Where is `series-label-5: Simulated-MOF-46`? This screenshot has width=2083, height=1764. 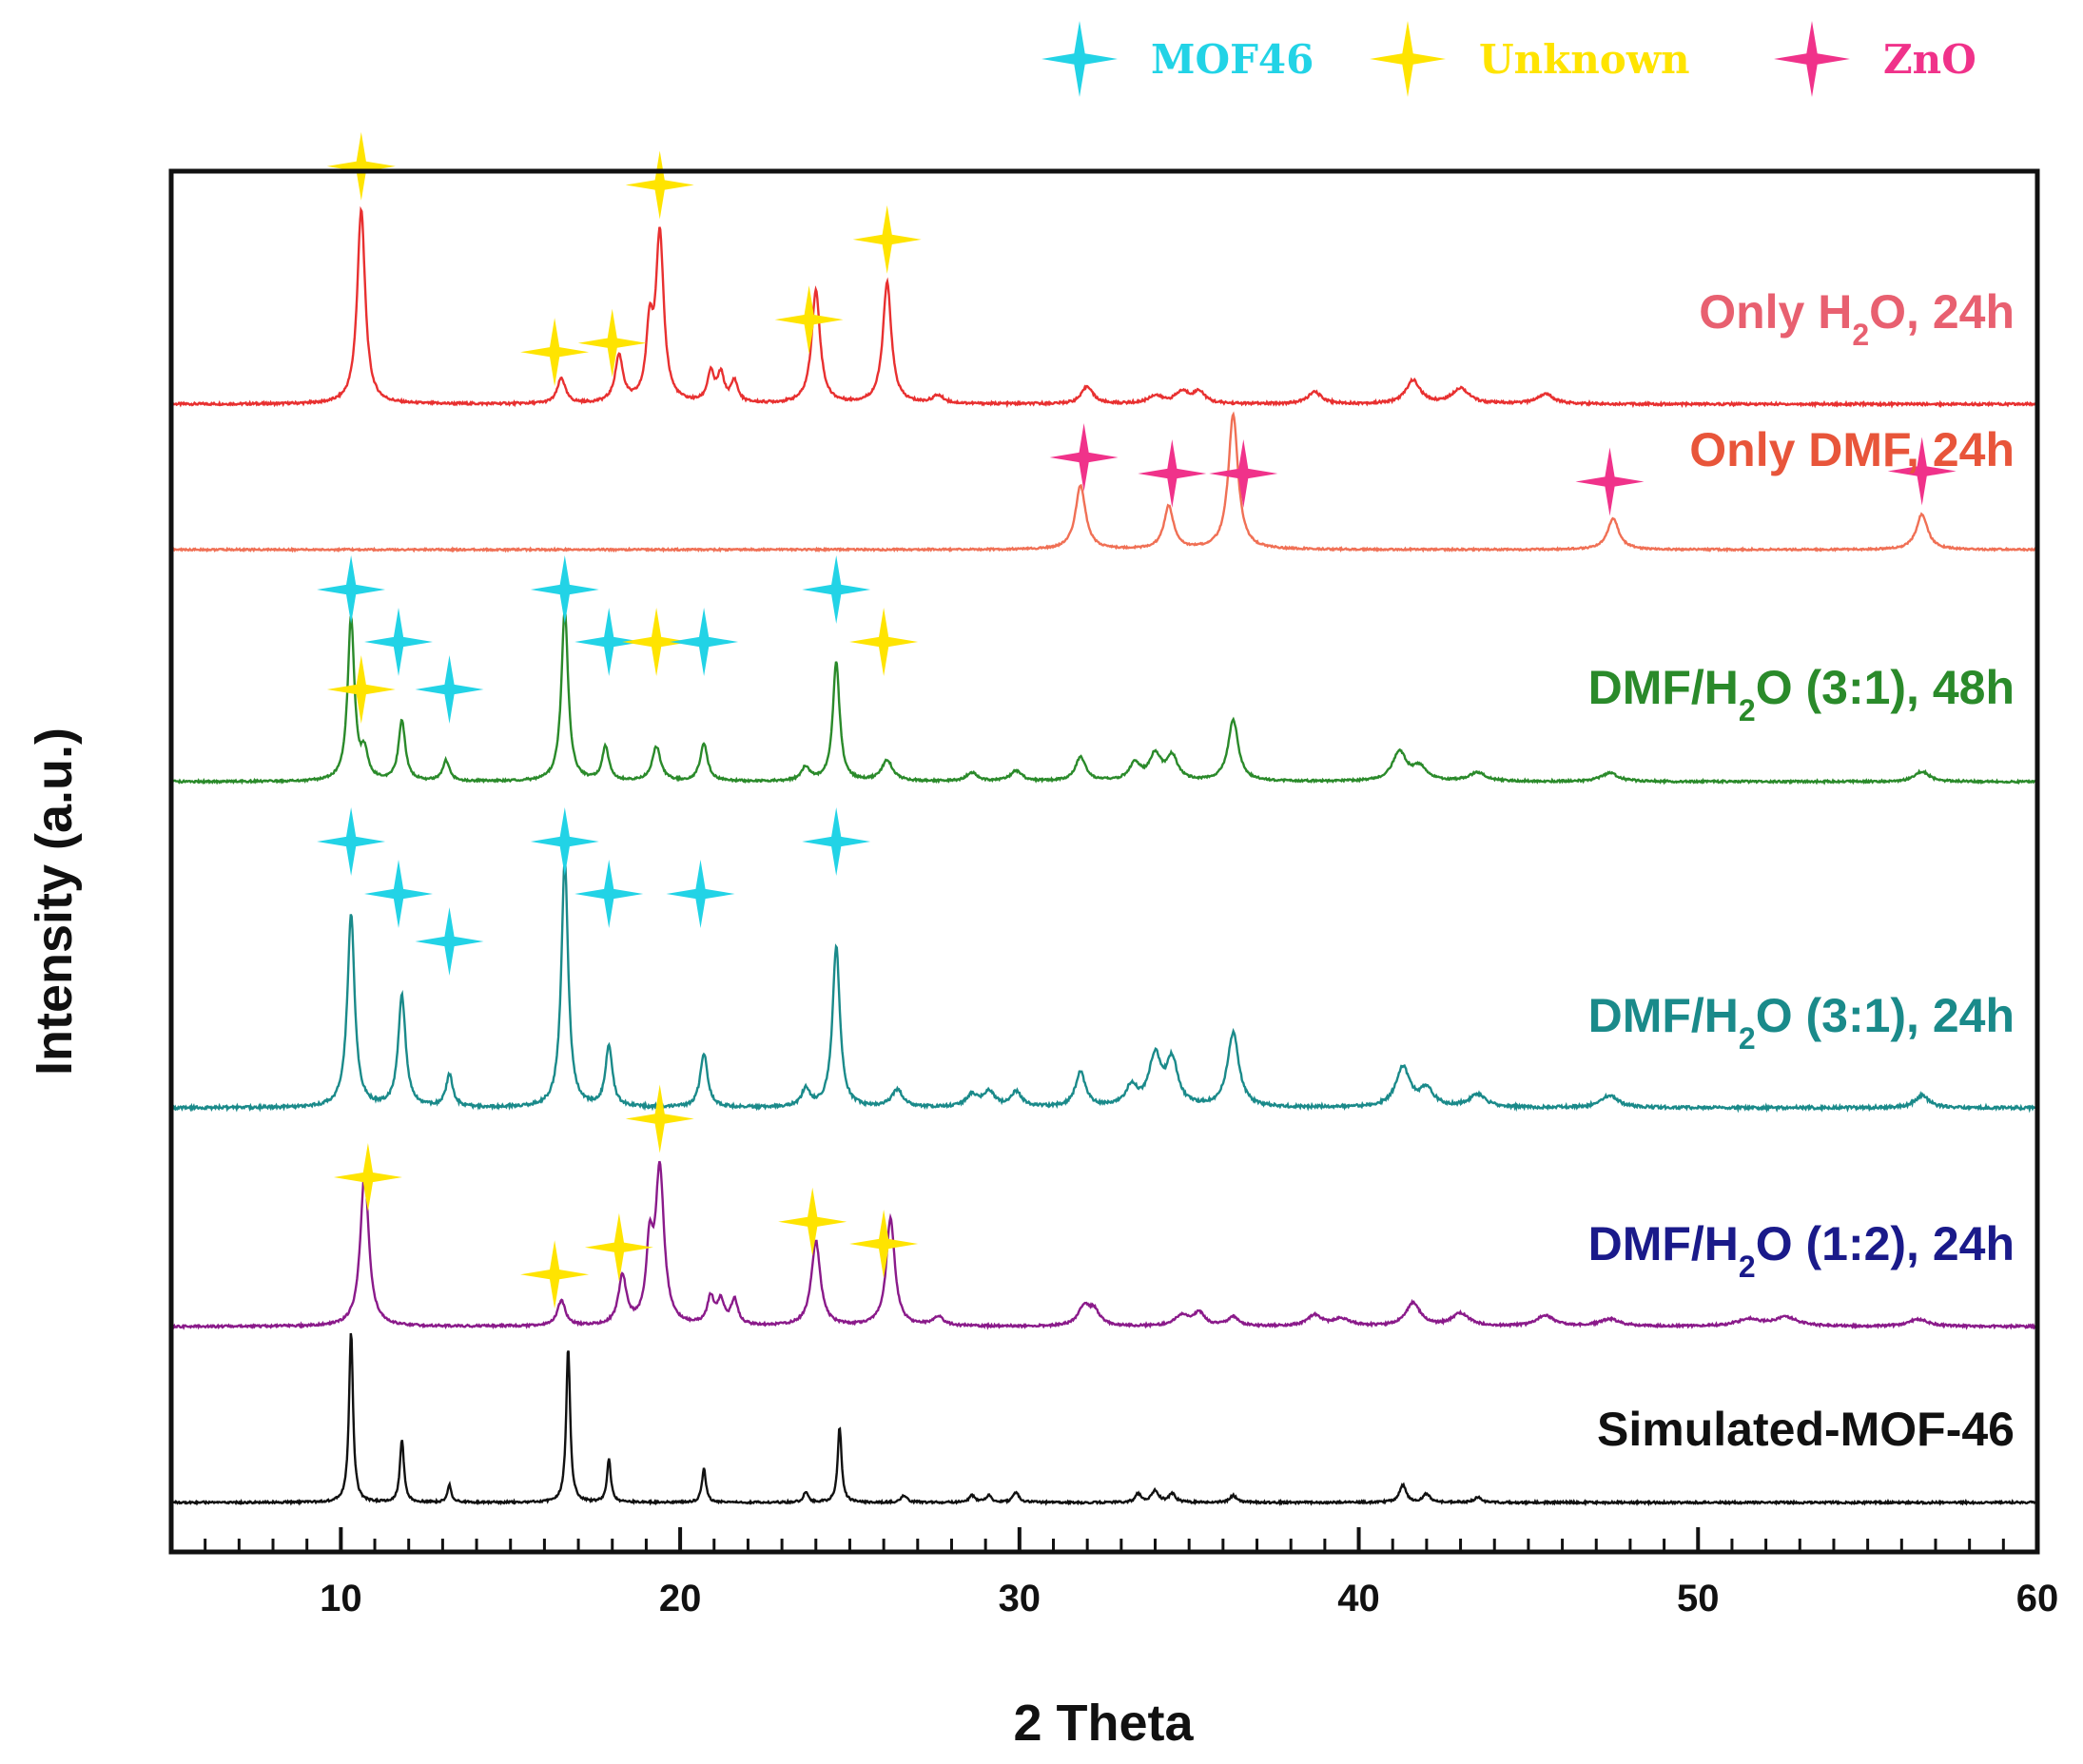
series-label-5: Simulated-MOF-46 is located at coordinates (1806, 1429).